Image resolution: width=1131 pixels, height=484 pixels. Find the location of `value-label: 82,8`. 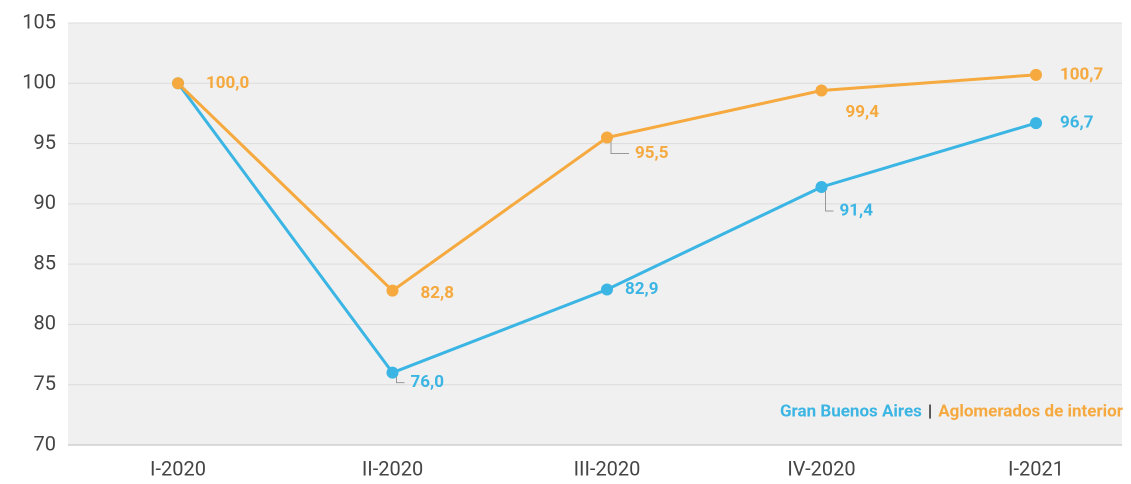

value-label: 82,8 is located at coordinates (437, 293).